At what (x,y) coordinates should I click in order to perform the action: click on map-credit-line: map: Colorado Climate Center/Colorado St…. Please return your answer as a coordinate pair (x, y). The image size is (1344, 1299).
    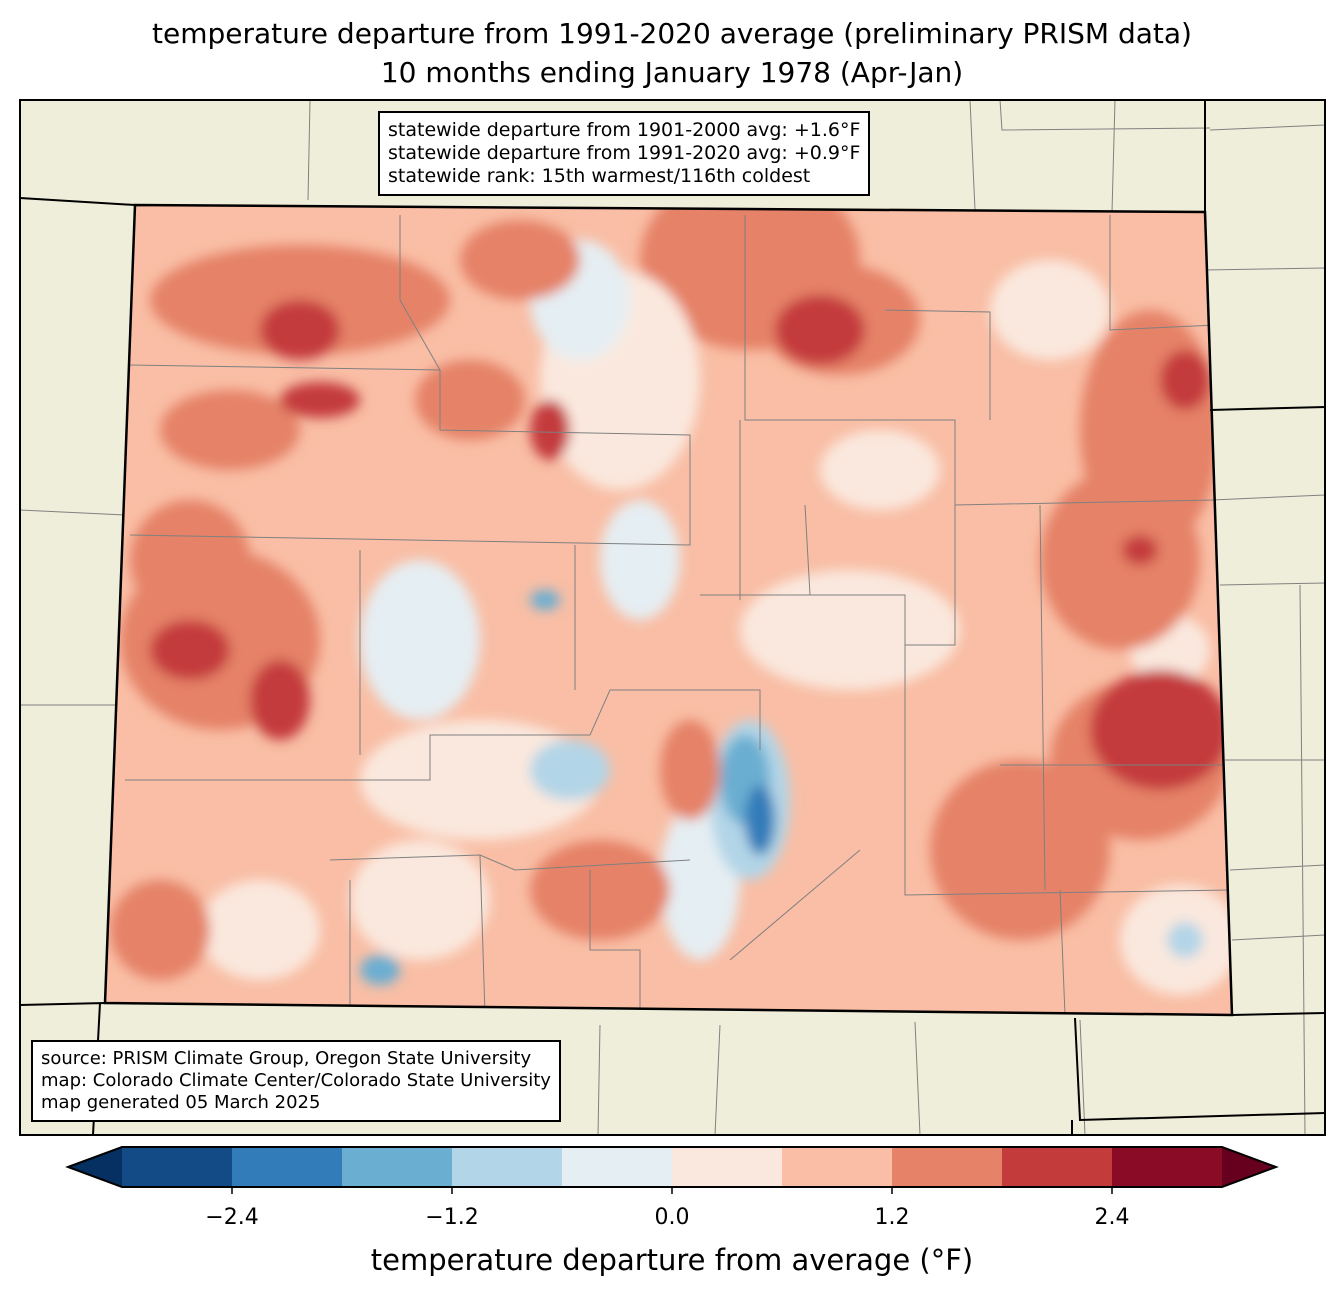
    Looking at the image, I should click on (296, 1080).